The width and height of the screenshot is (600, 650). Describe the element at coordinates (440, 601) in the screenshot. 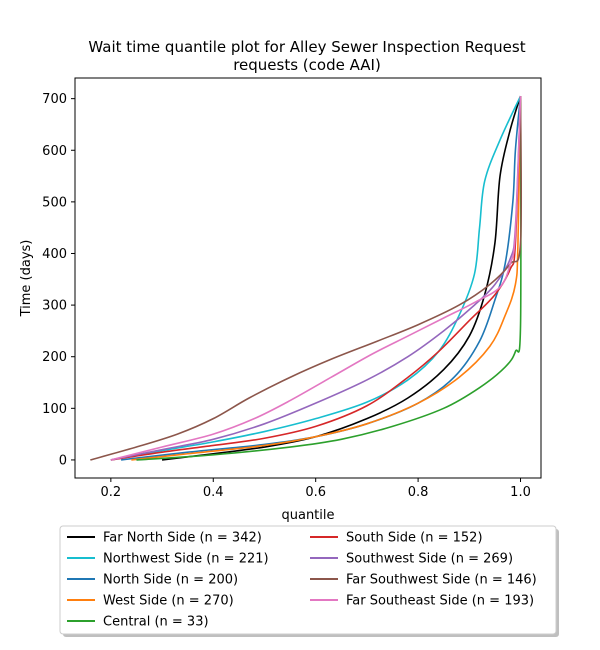

I see `legend-label-8: Far Southeast Side (n = 193)` at that location.